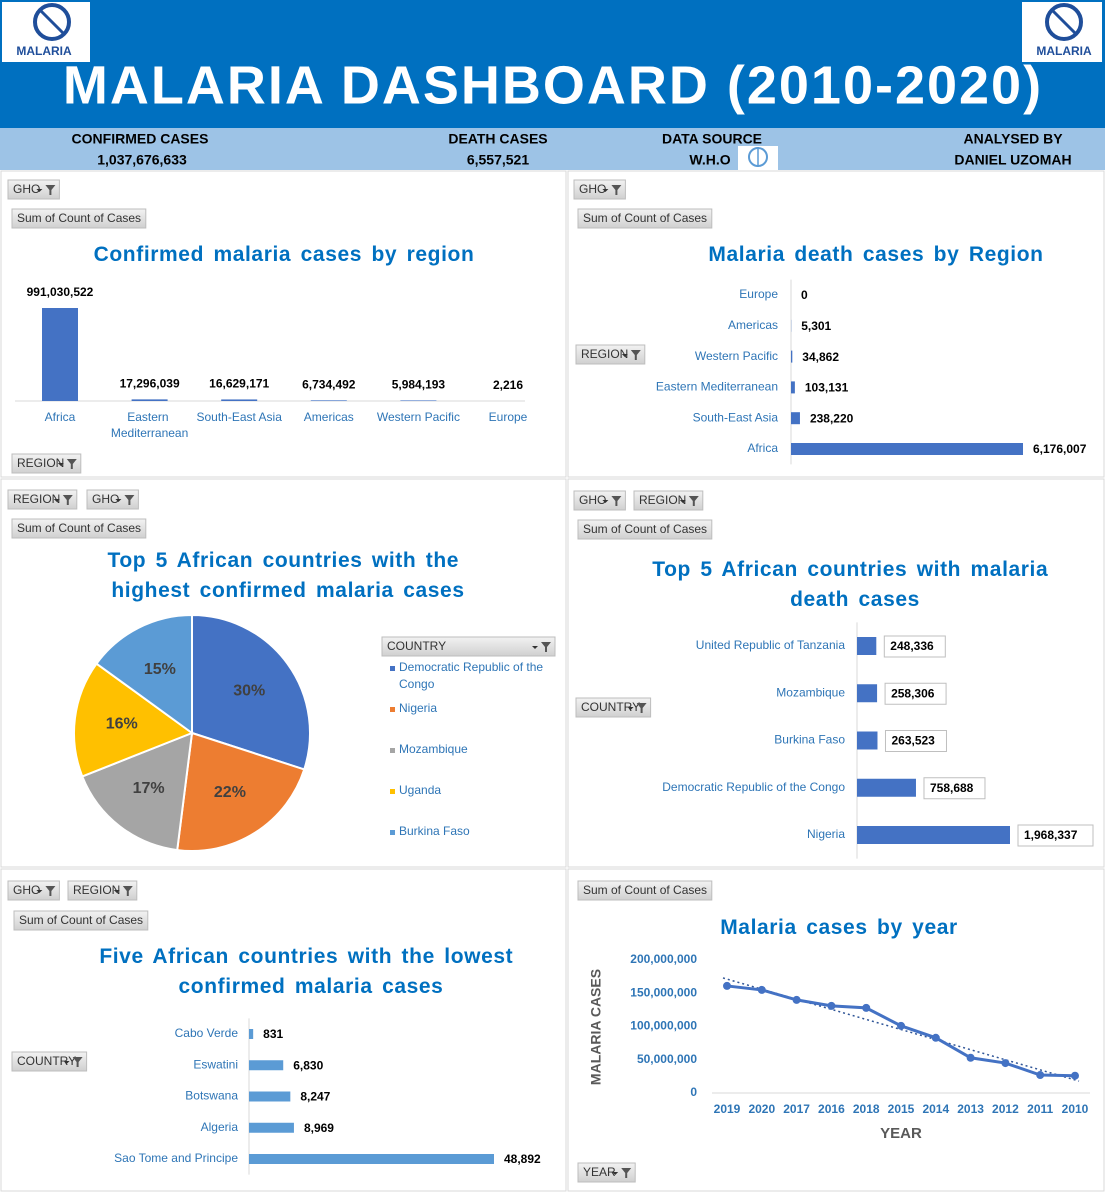  I want to click on data-label: 238,220, so click(832, 418).